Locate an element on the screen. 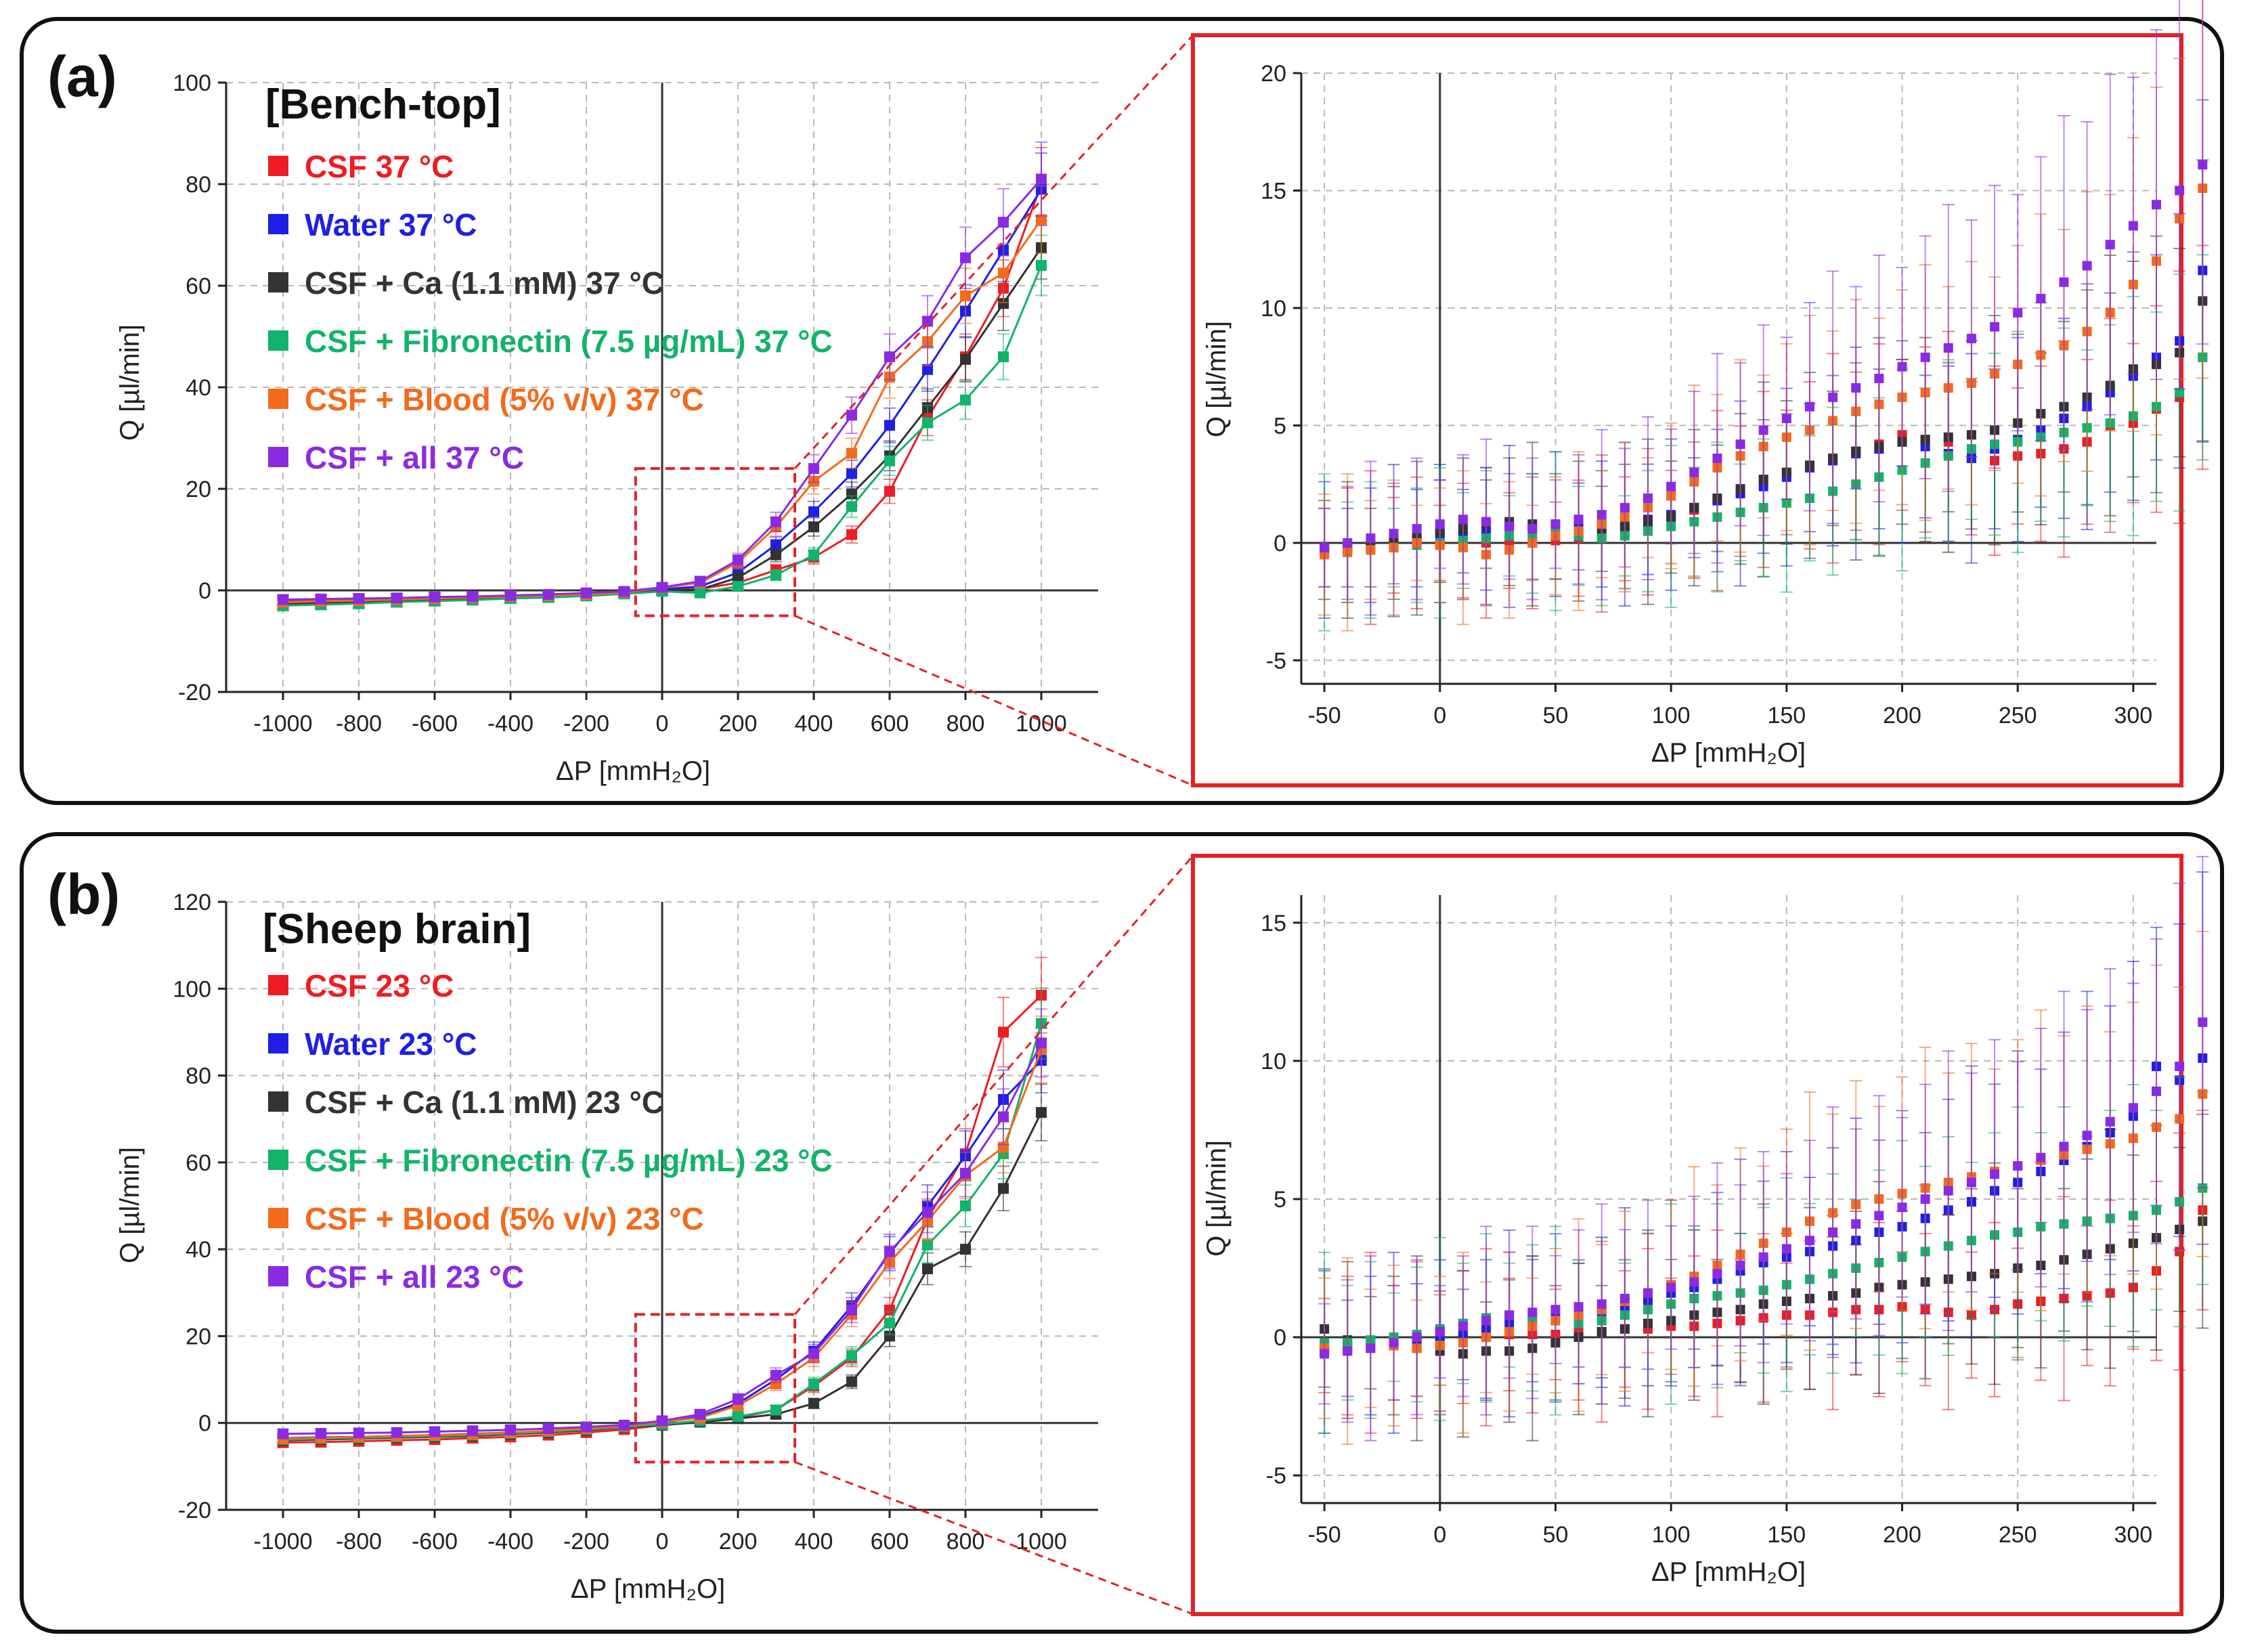 This screenshot has width=2241, height=1652. x-tick-label: 100 is located at coordinates (1671, 1535).